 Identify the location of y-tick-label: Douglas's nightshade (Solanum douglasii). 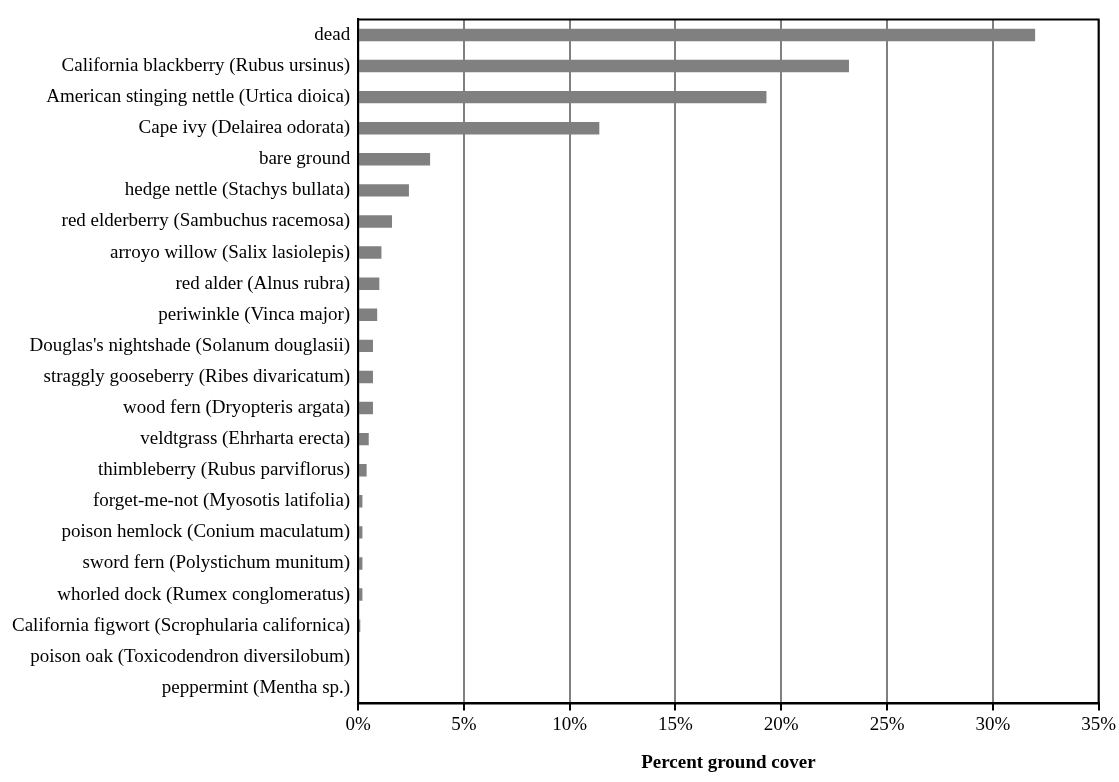
(190, 344).